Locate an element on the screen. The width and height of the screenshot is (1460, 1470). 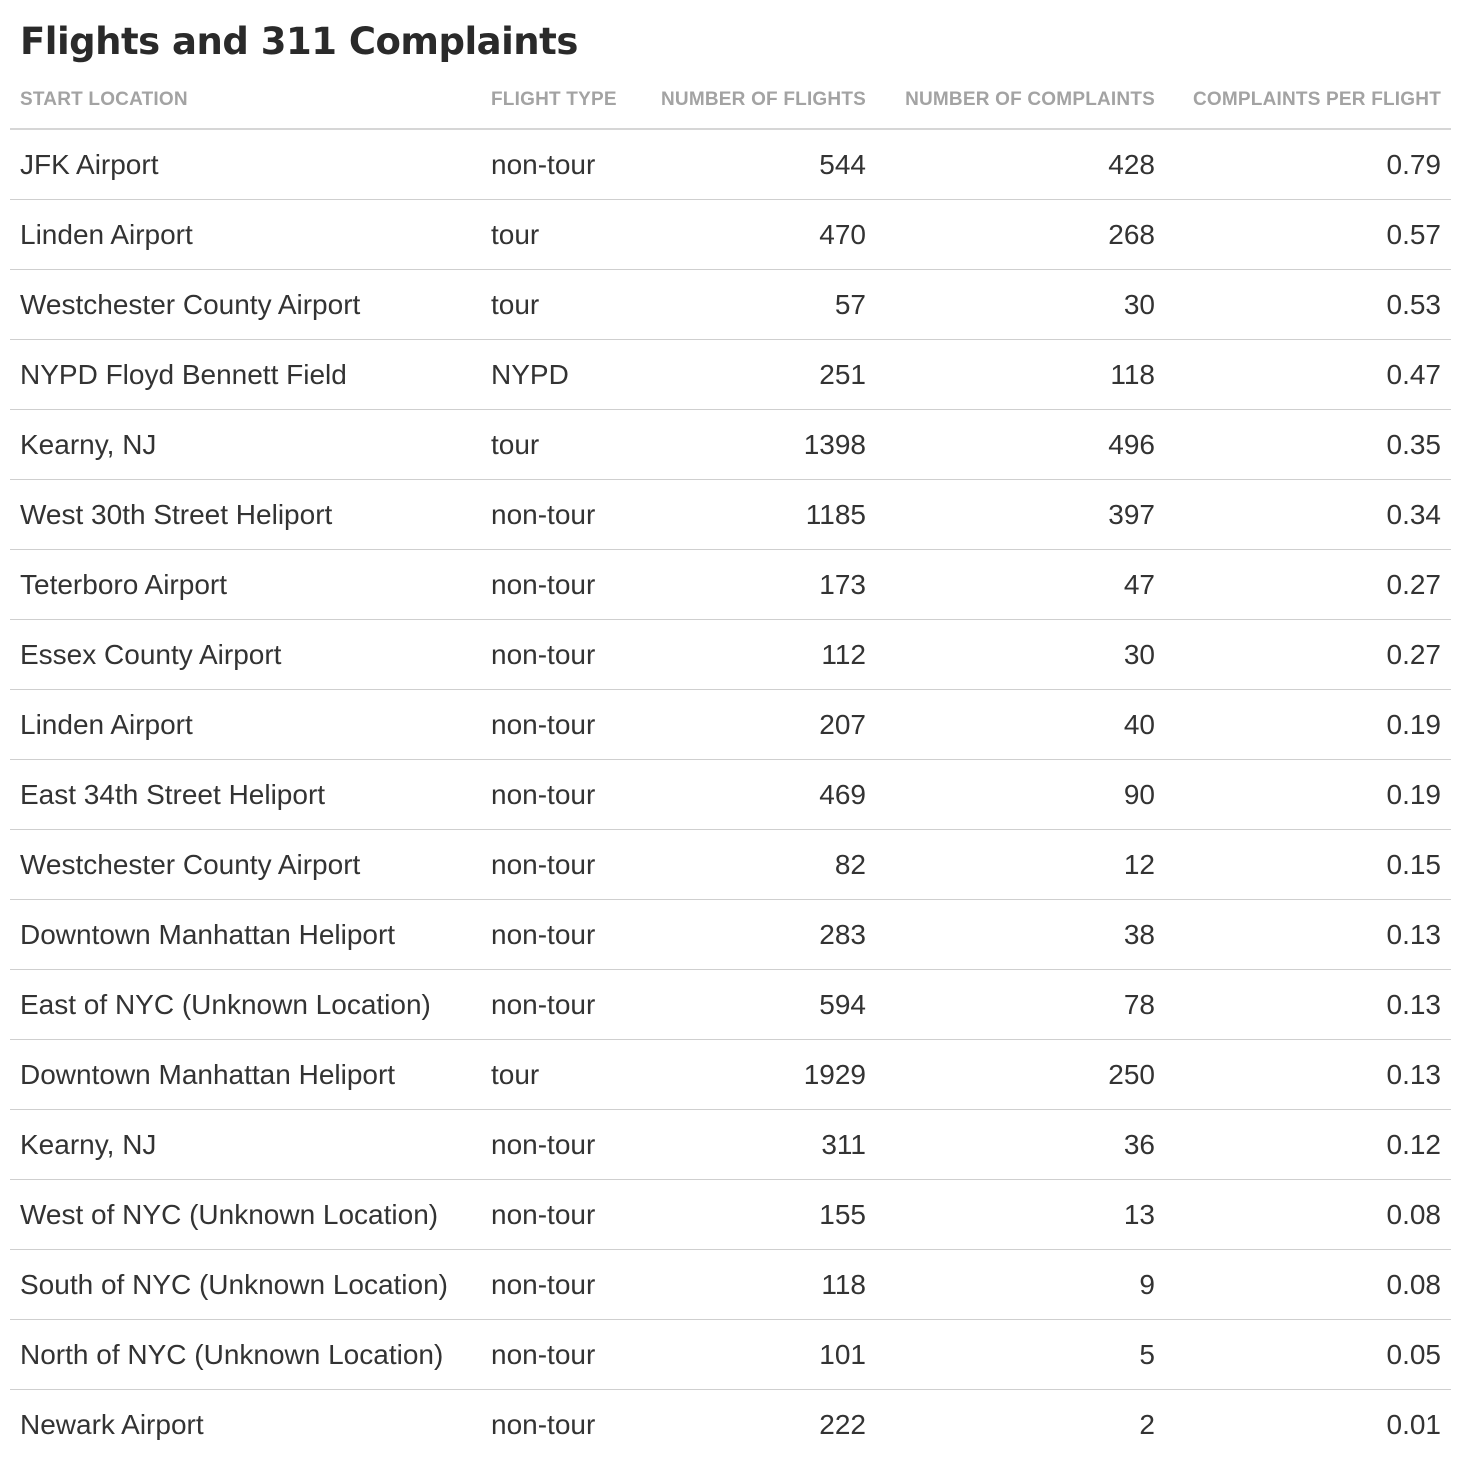
column-header-flight-type: FLIGHT TYPE is located at coordinates (558, 101).